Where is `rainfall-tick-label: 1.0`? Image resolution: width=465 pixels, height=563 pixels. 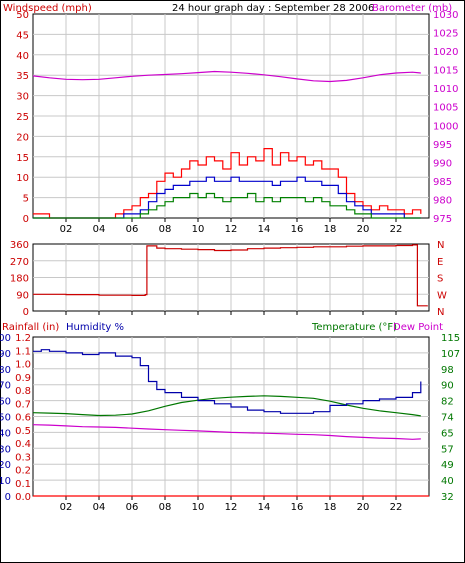
rainfall-tick-label: 1.0 is located at coordinates (23, 365).